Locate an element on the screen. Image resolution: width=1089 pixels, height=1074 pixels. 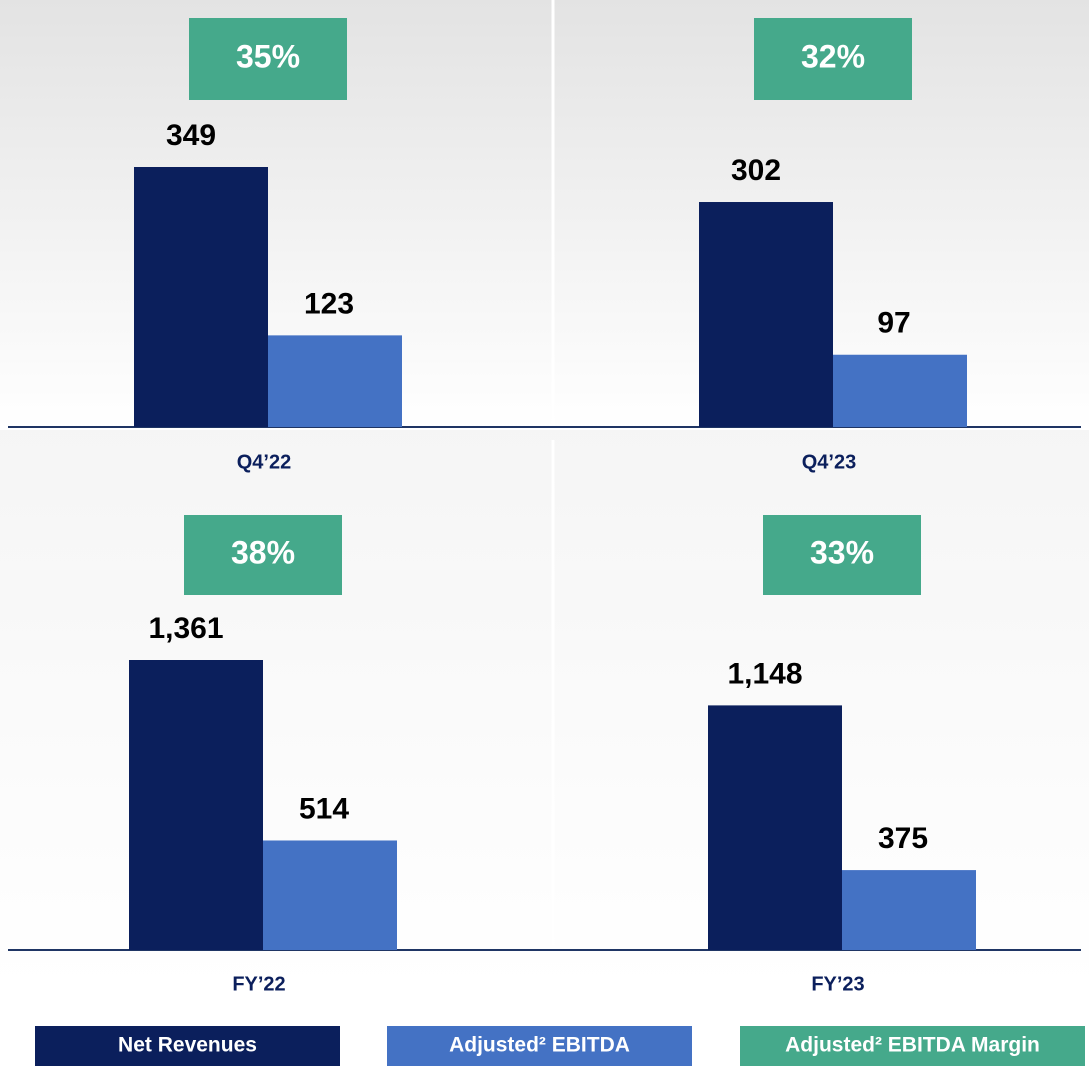
data-label: 123 is located at coordinates (329, 303).